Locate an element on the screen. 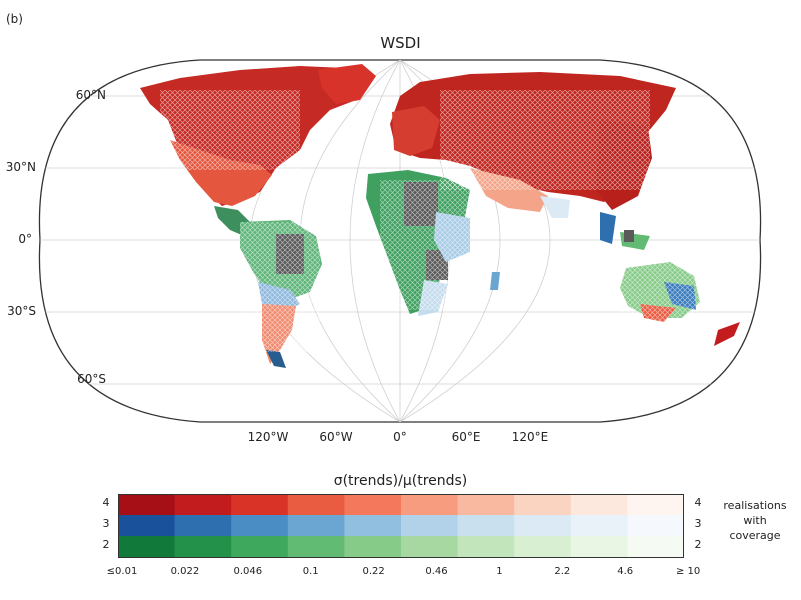 Image resolution: width=801 pixels, height=600 pixels. madagascar-region is located at coordinates (495, 281).